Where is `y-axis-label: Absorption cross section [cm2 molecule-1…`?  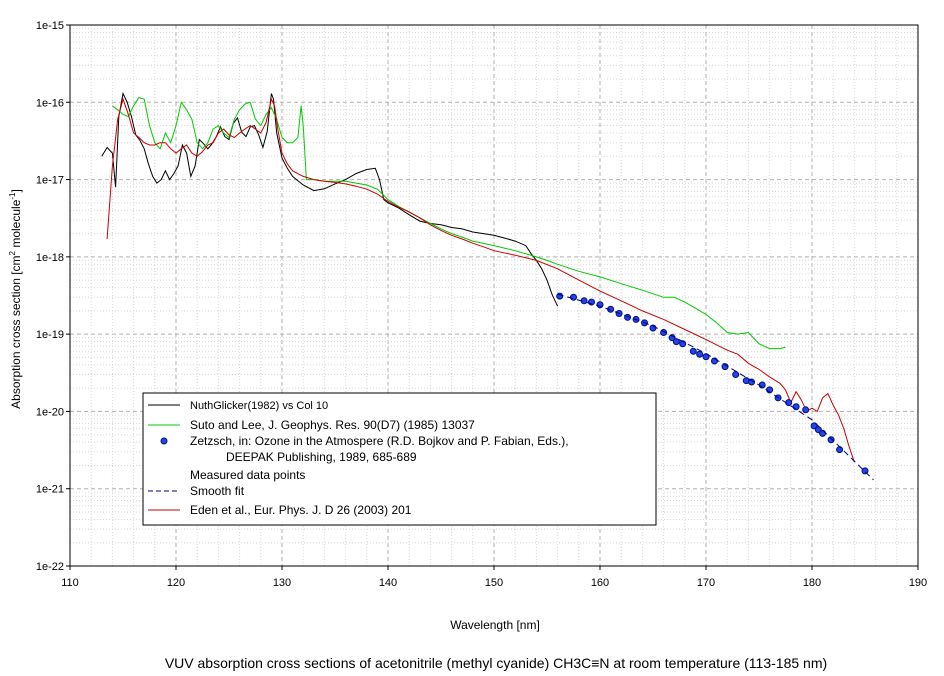 y-axis-label: Absorption cross section [cm2 molecule-1… is located at coordinates (15, 299).